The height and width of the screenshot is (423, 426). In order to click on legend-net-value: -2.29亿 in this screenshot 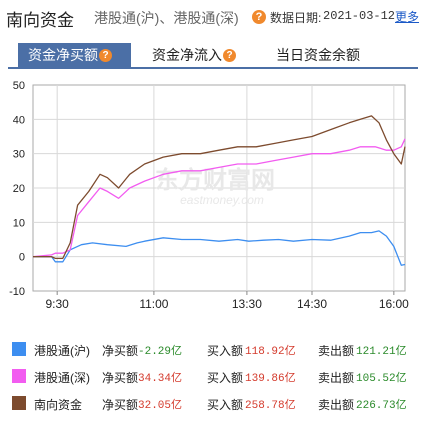, I will do `click(160, 352)`.